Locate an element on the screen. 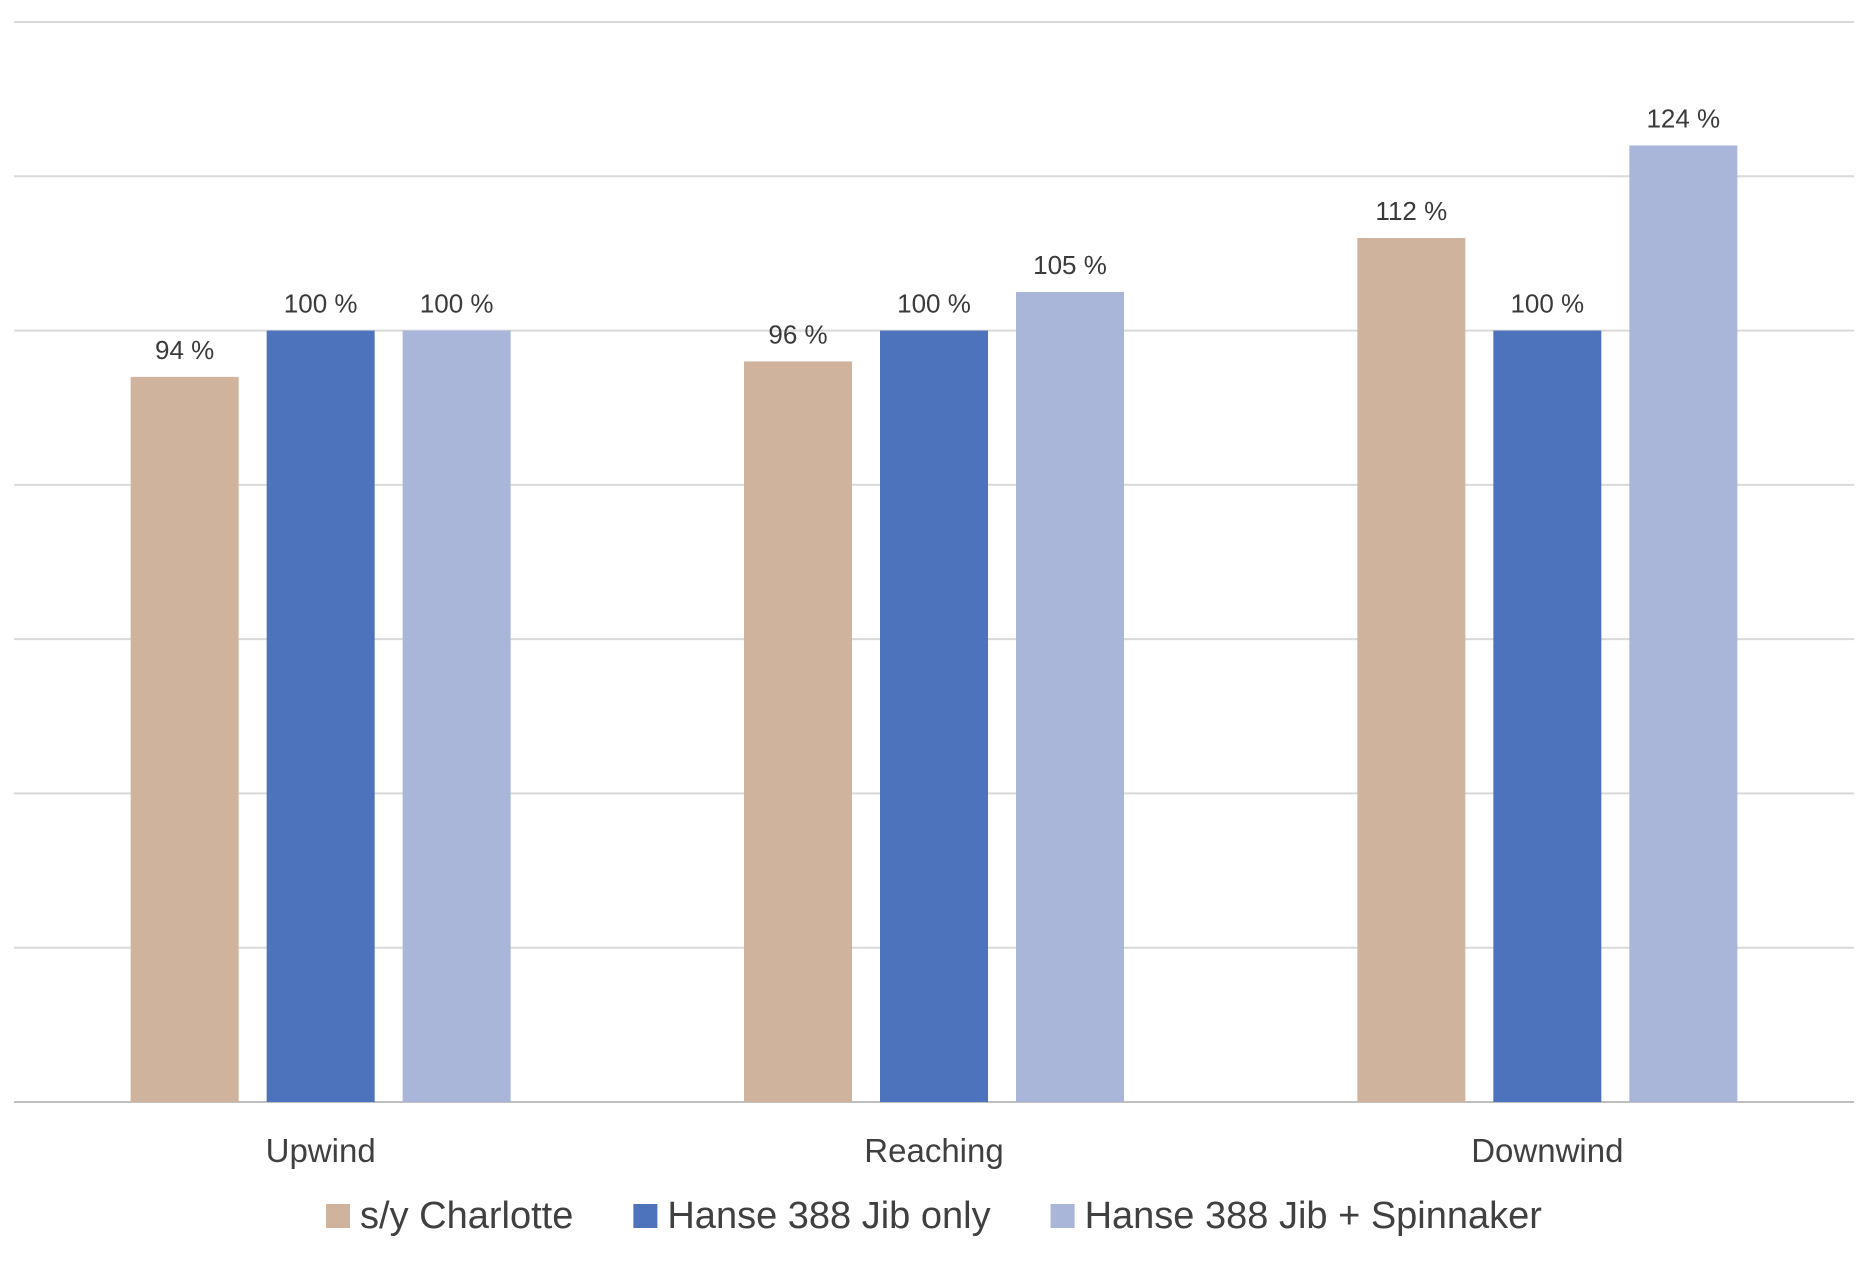 The height and width of the screenshot is (1268, 1868). data-label: 94 % is located at coordinates (184, 350).